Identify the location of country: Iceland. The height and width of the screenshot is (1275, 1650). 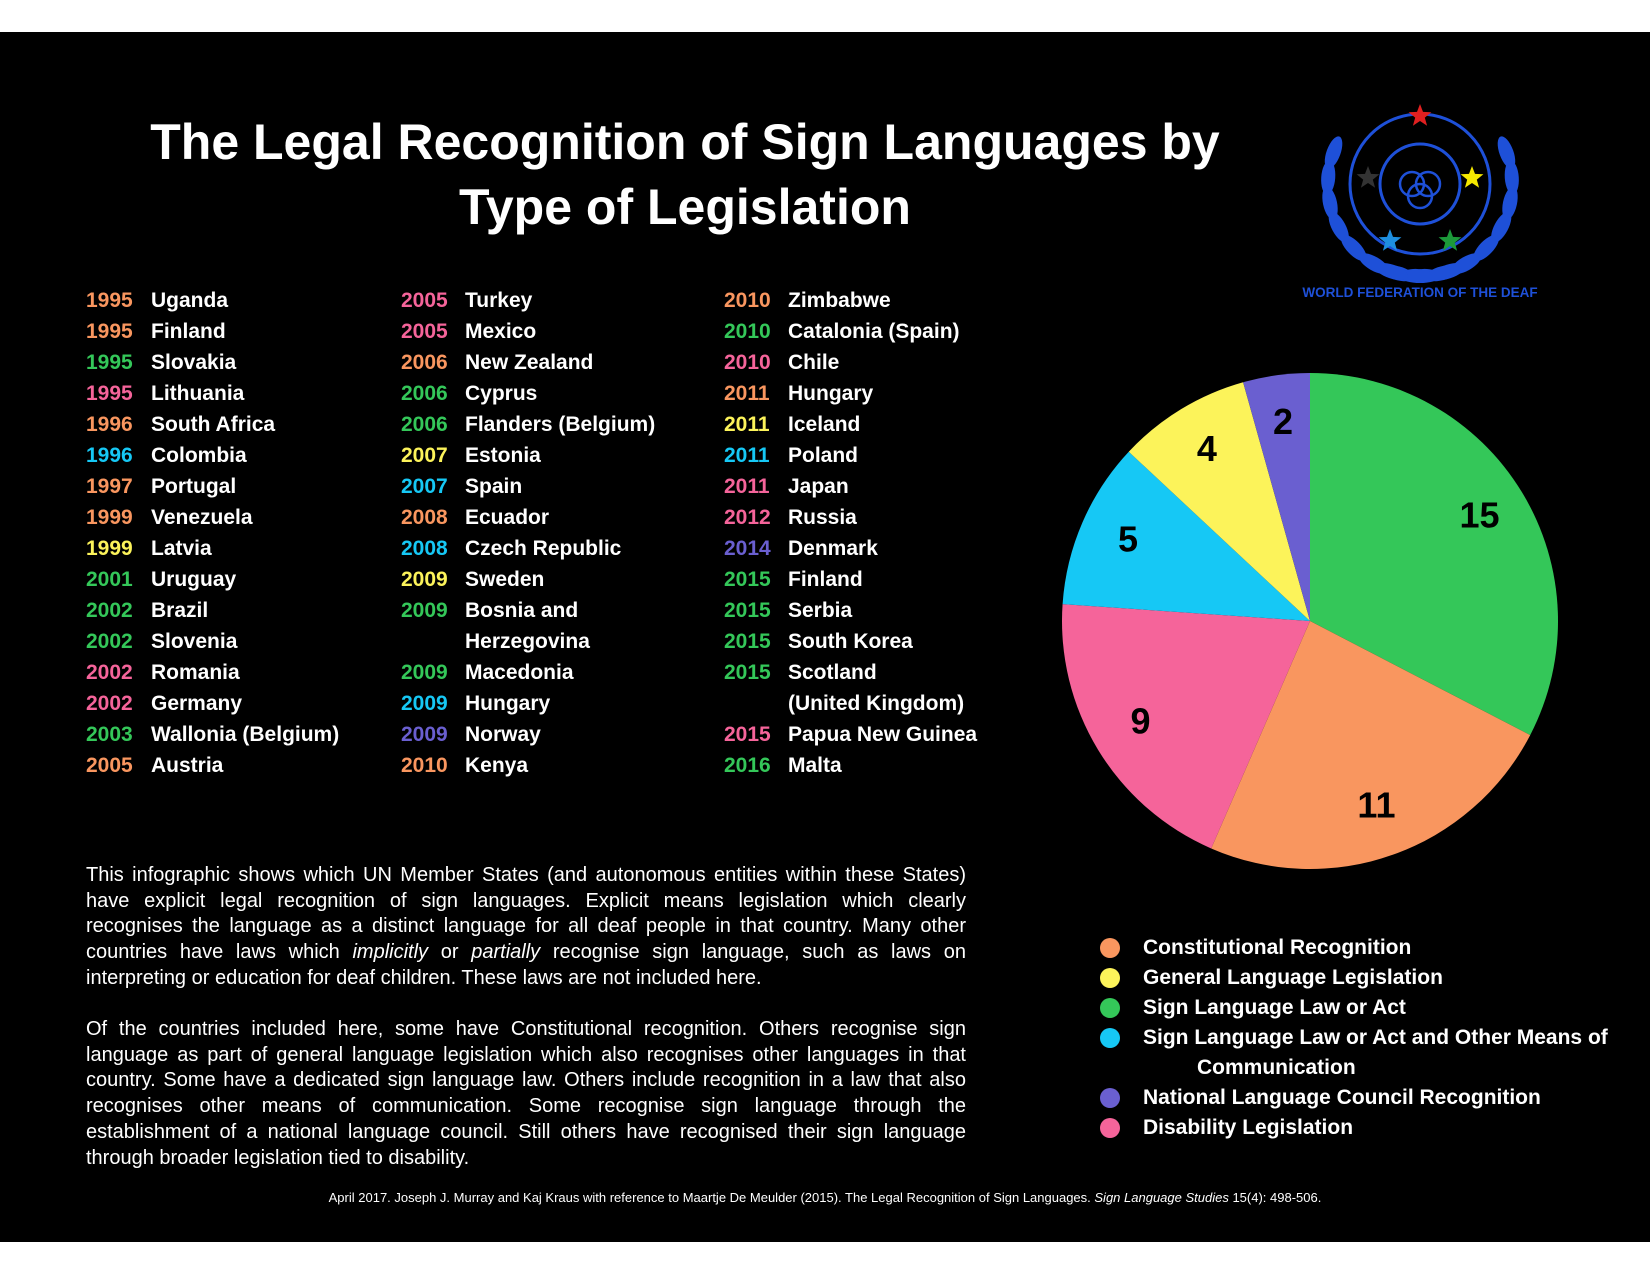
(824, 424).